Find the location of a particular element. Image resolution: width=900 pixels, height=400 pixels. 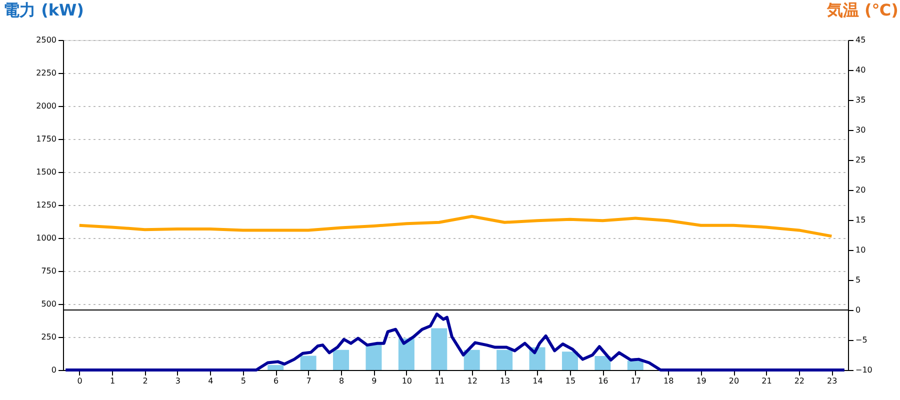

y-tick-label: 1000 is located at coordinates (46, 238).